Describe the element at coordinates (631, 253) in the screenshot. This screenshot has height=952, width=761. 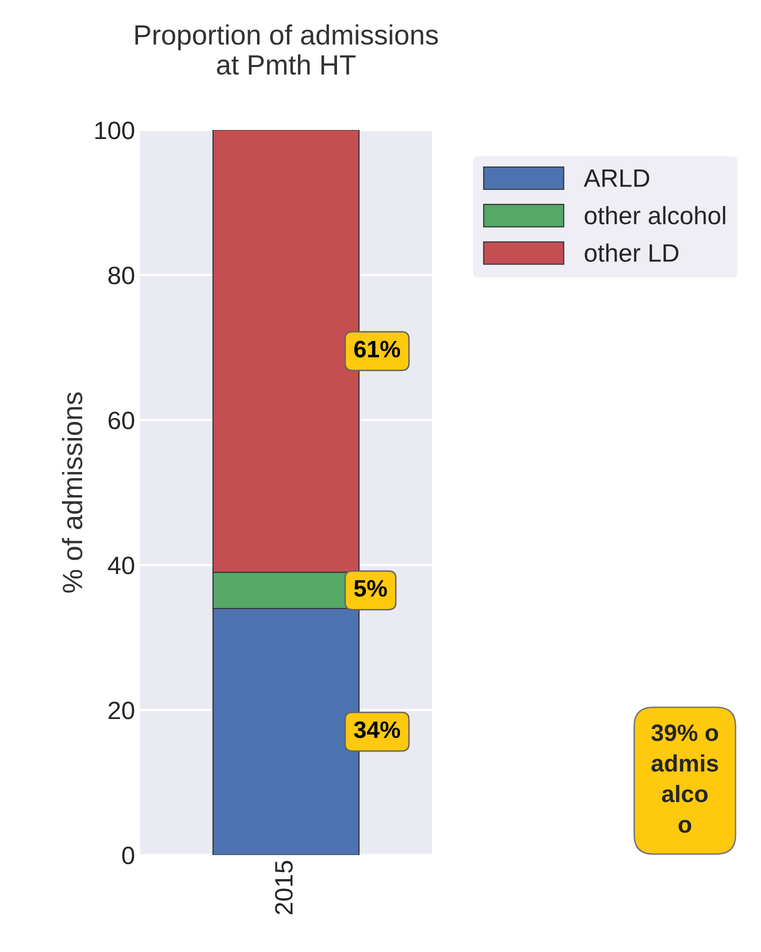
I see `legend-label: other LD` at that location.